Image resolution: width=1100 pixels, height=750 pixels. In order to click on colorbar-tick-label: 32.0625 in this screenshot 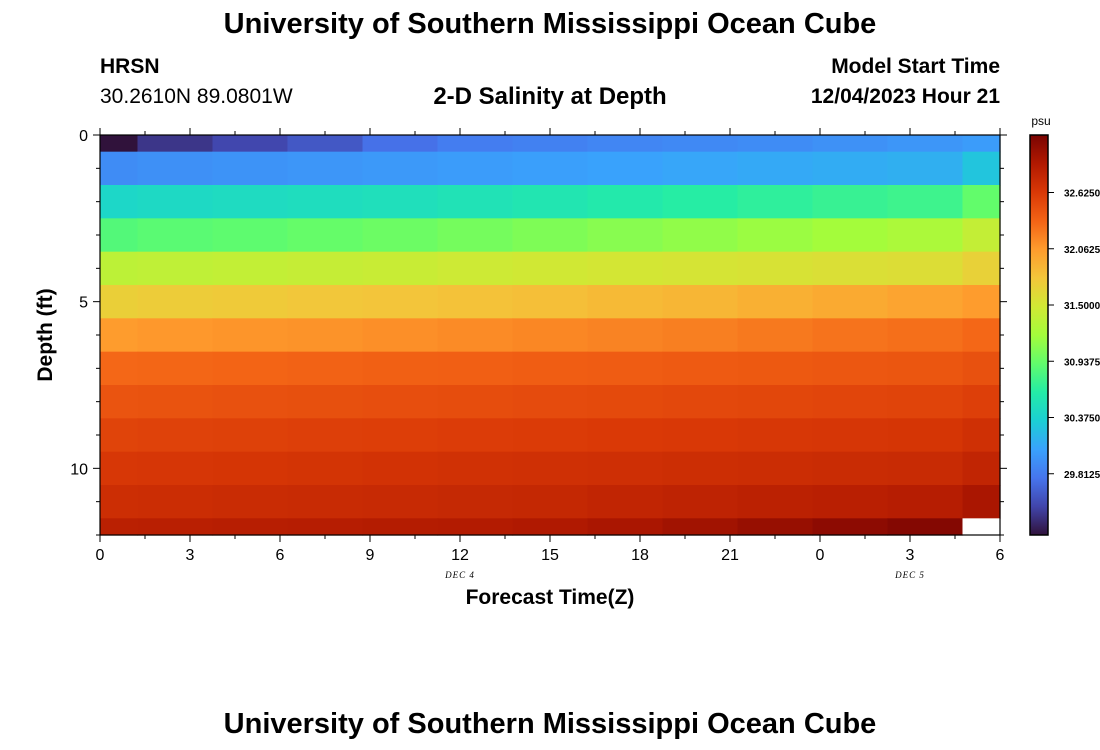, I will do `click(1082, 250)`.